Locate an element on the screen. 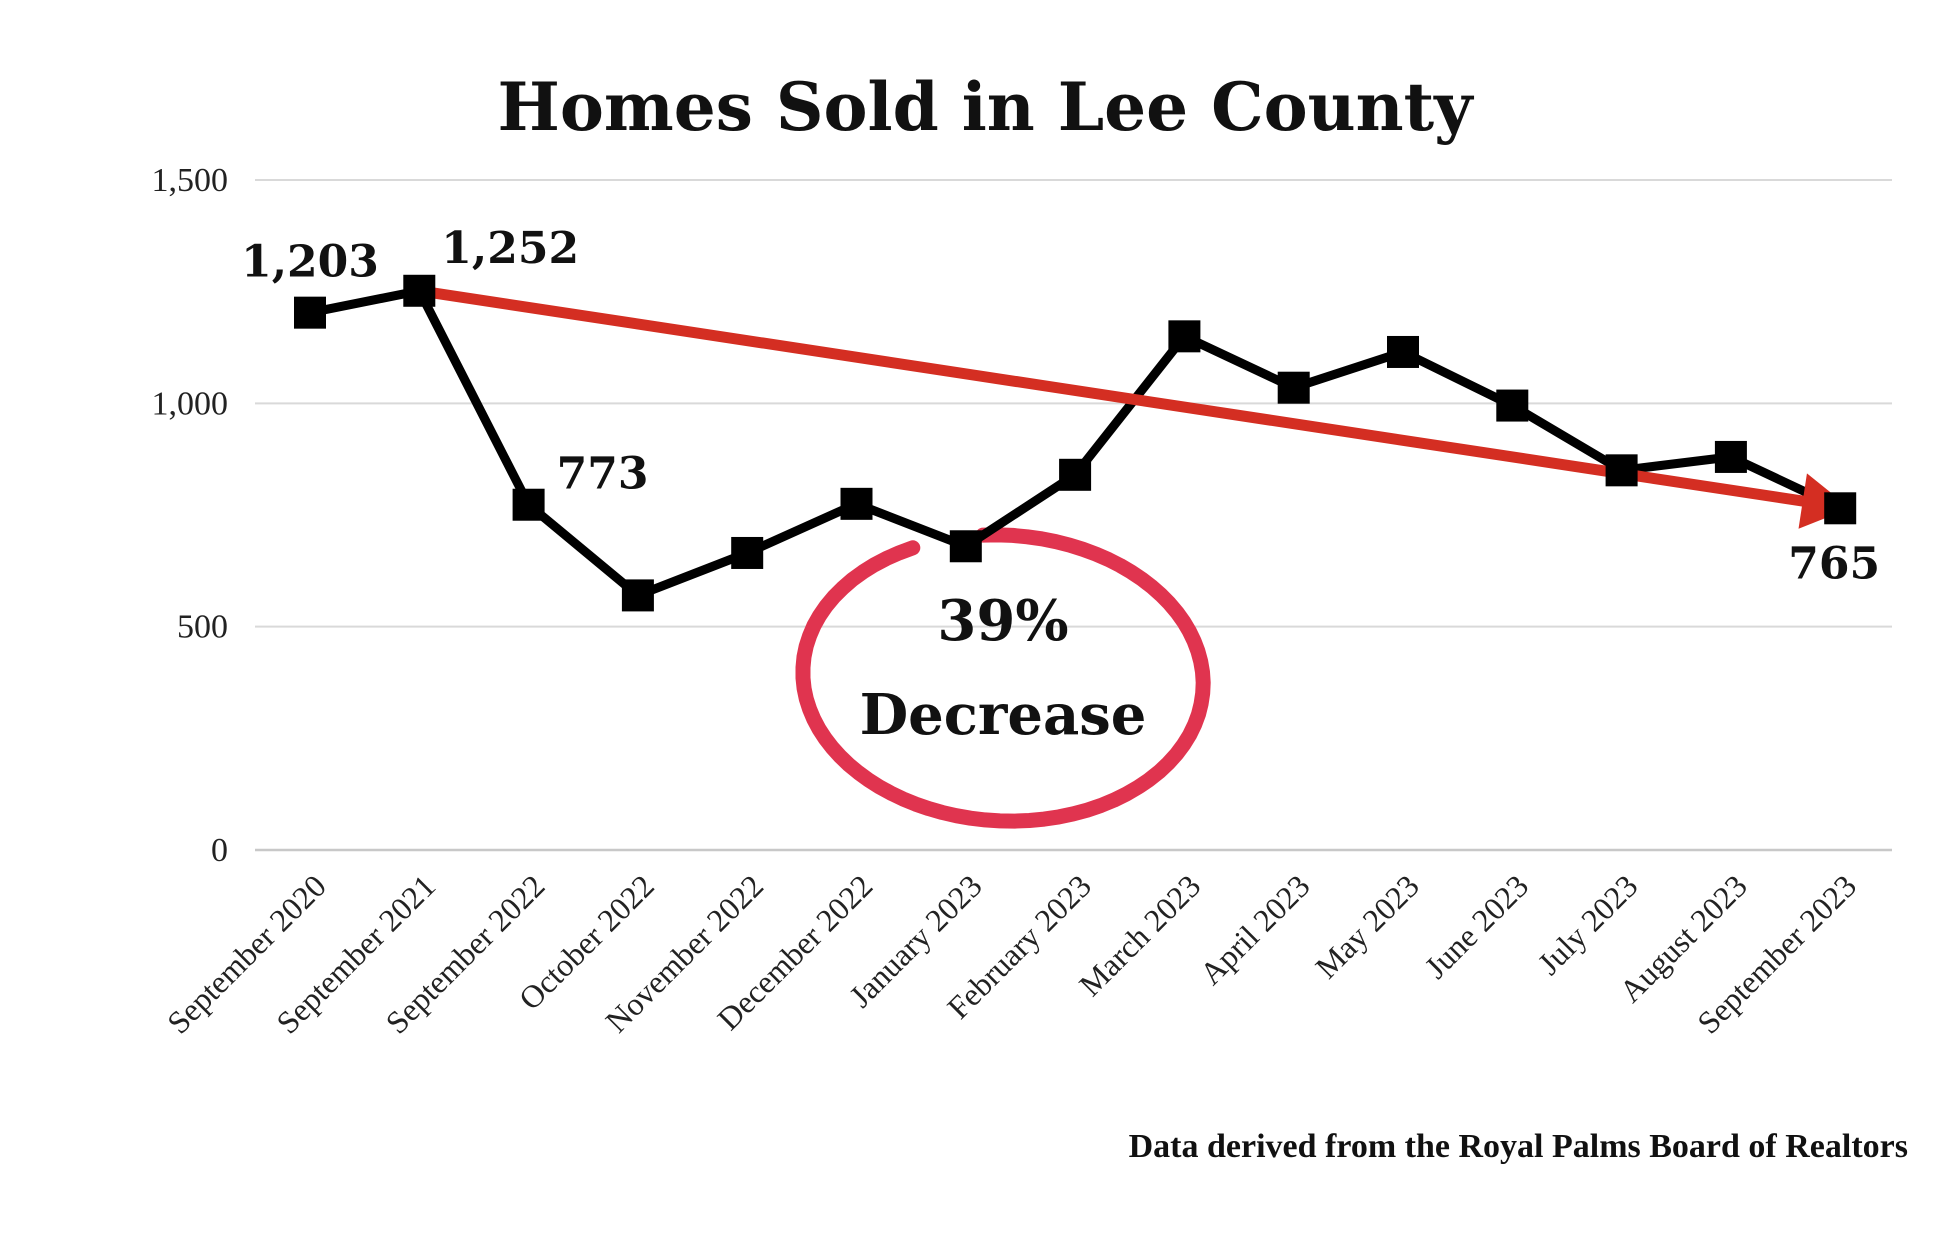 This screenshot has width=1946, height=1240. y-axis-ticks: 0 500 1,000 1,500 is located at coordinates (190, 515).